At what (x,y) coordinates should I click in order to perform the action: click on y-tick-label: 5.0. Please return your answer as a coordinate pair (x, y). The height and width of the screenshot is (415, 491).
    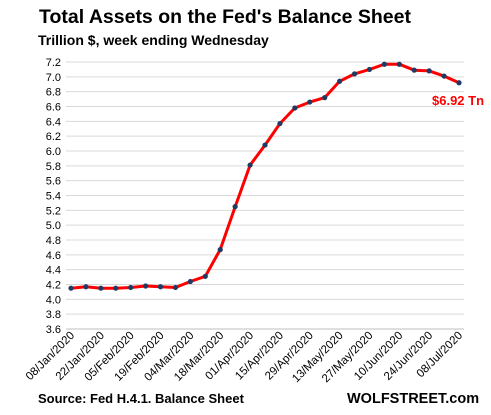
    Looking at the image, I should click on (53, 226).